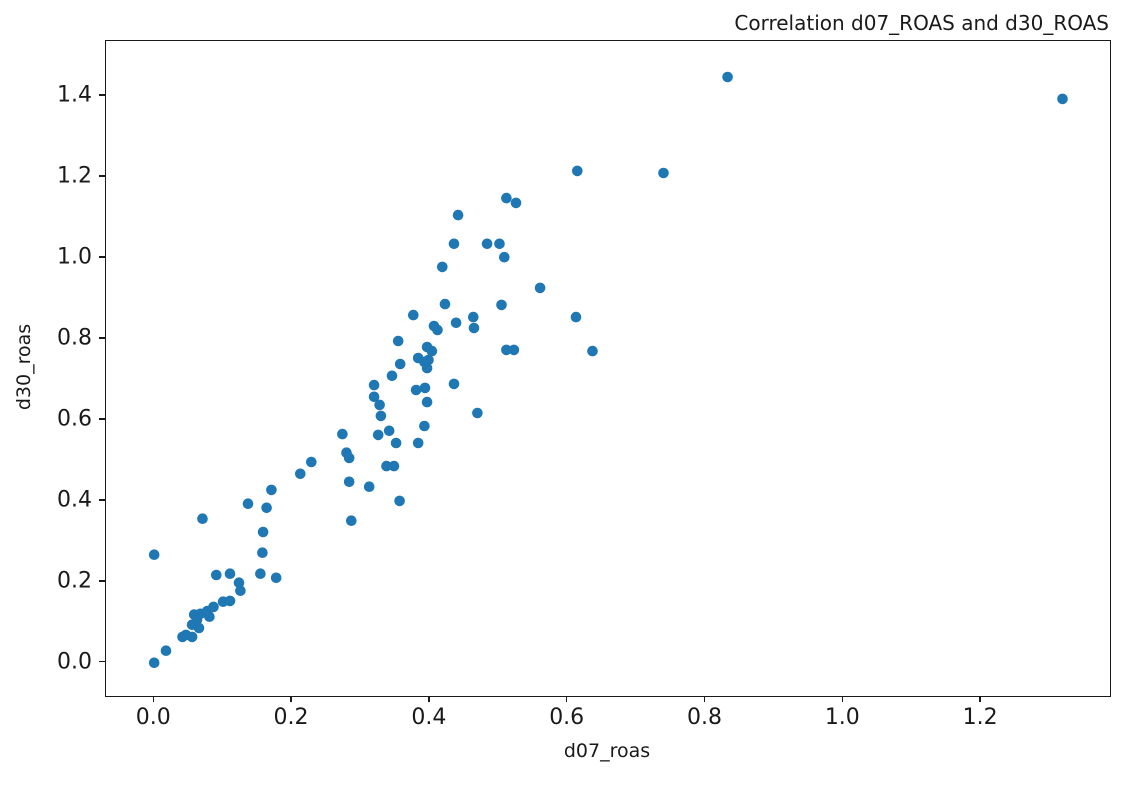  Describe the element at coordinates (74, 338) in the screenshot. I see `y-tick-label: 0.8` at that location.